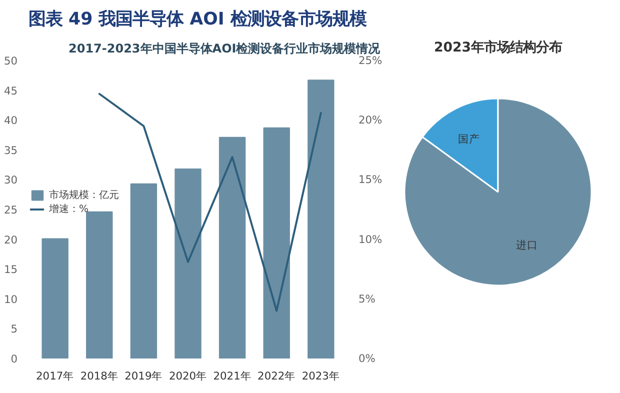  I want to click on y2-tick-label: 10%, so click(370, 239).